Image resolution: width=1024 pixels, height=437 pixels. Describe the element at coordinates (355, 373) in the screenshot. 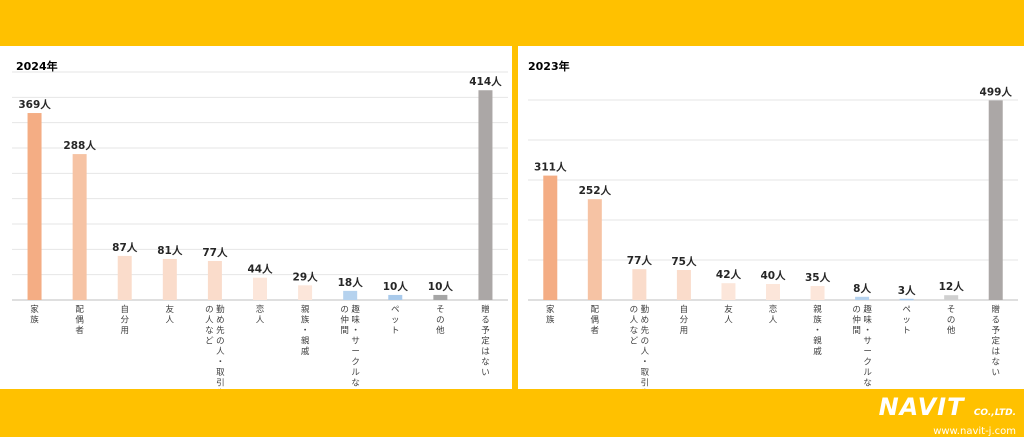

I see `category-char: ル` at that location.